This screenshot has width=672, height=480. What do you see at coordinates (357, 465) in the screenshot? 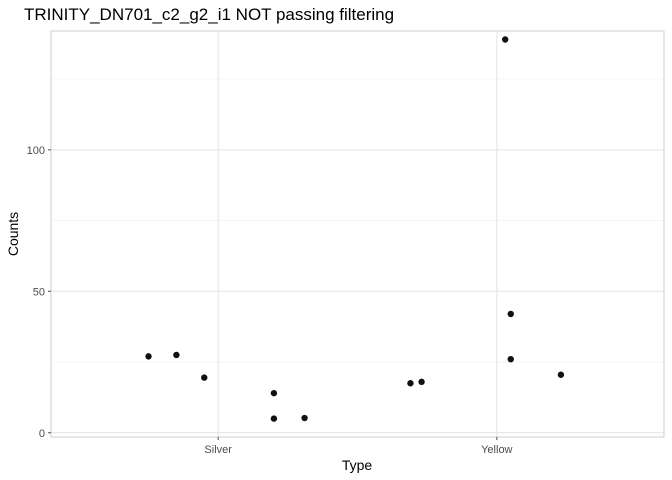
I see `x-axis-title: Type` at bounding box center [357, 465].